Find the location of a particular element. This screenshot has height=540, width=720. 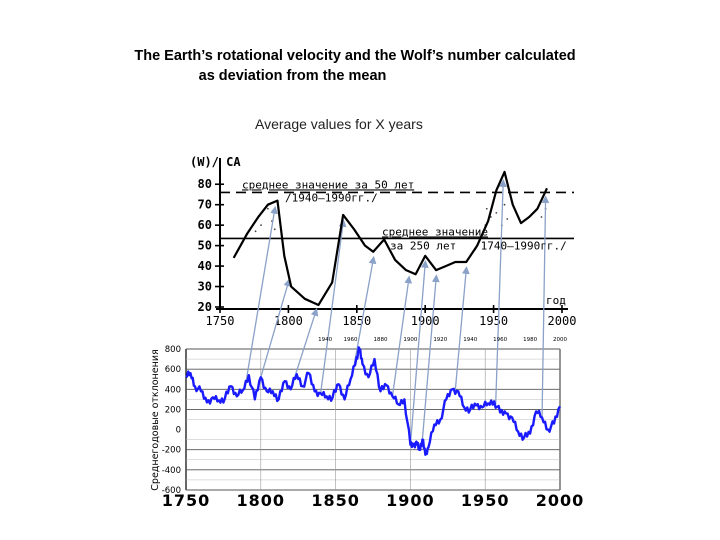

title-line-2: as deviation from the mean is located at coordinates (292, 76).